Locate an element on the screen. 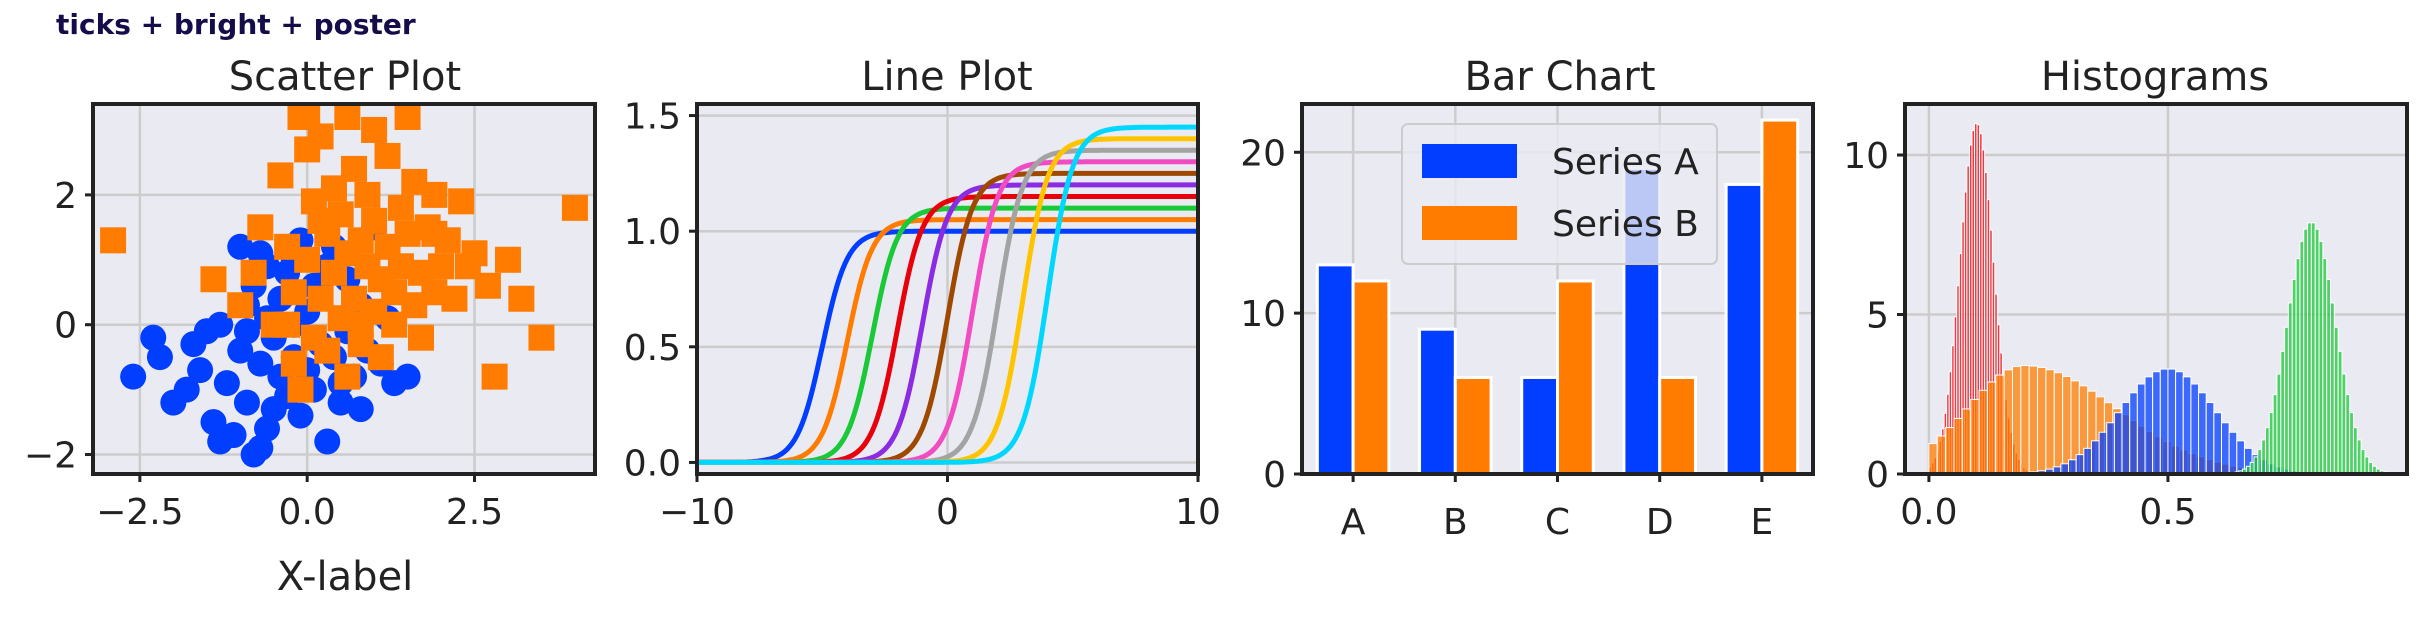 This screenshot has height=617, width=2417. bar-xtick-label: C is located at coordinates (1557, 522).